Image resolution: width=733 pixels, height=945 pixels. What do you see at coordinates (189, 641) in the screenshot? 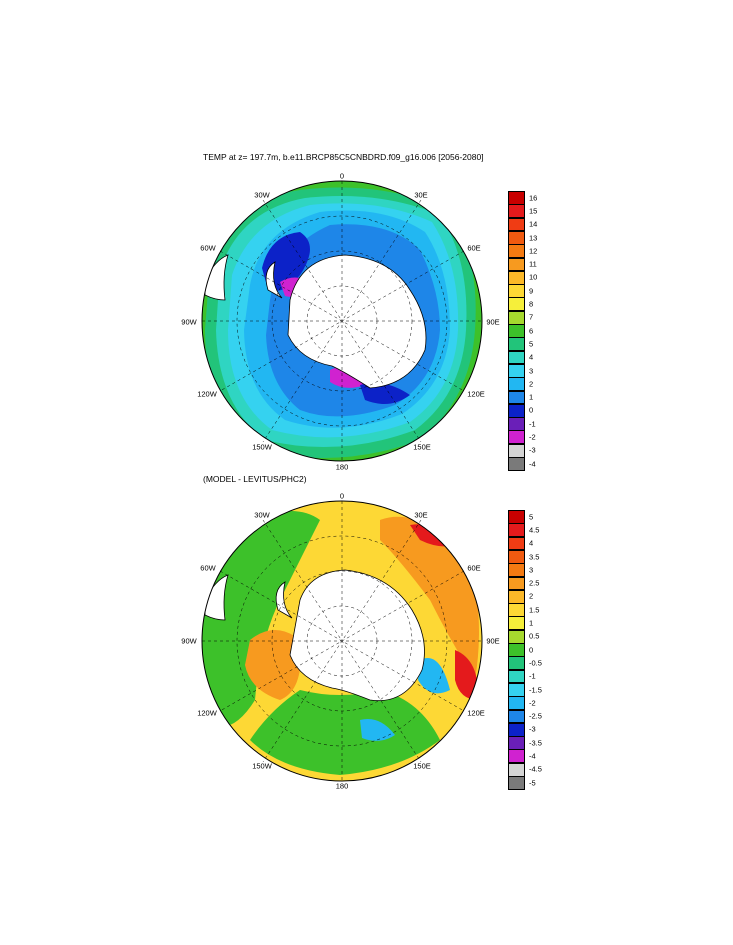
I see `bot-label-90w: 90W` at bounding box center [189, 641].